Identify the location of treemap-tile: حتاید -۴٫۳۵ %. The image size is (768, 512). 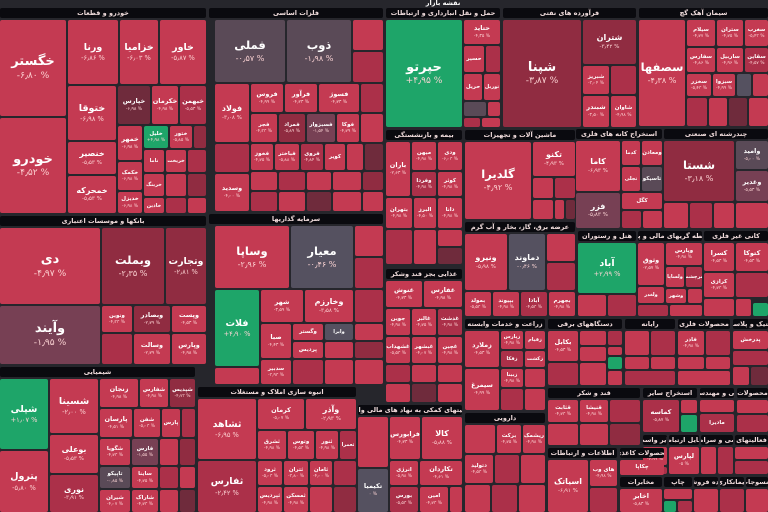
(482, 32).